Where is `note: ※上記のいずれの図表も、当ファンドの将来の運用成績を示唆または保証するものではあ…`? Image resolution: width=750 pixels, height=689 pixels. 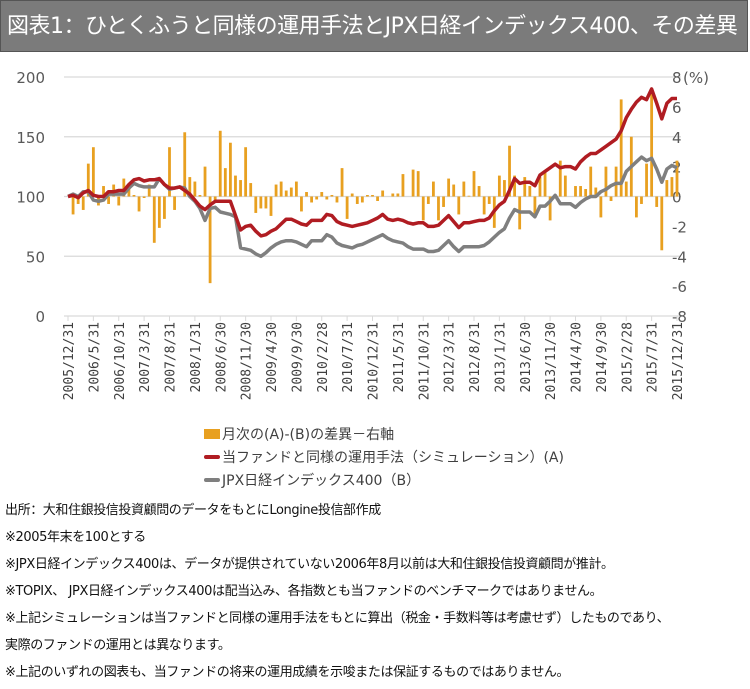 note: ※上記のいずれの図表も、当ファンドの将来の運用成績を示唆または保証するものではあ… is located at coordinates (287, 672).